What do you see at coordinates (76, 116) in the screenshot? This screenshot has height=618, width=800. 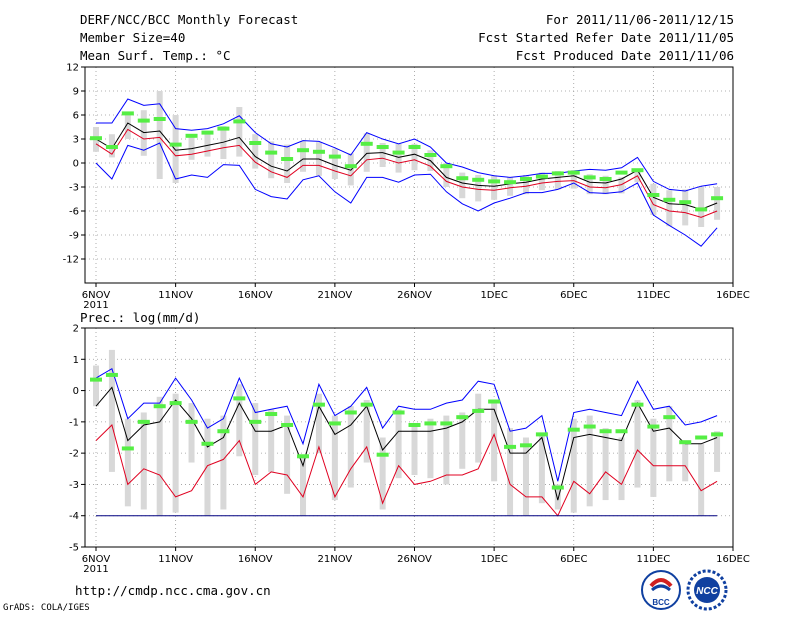 I see `temp-ytick-label: 6` at bounding box center [76, 116].